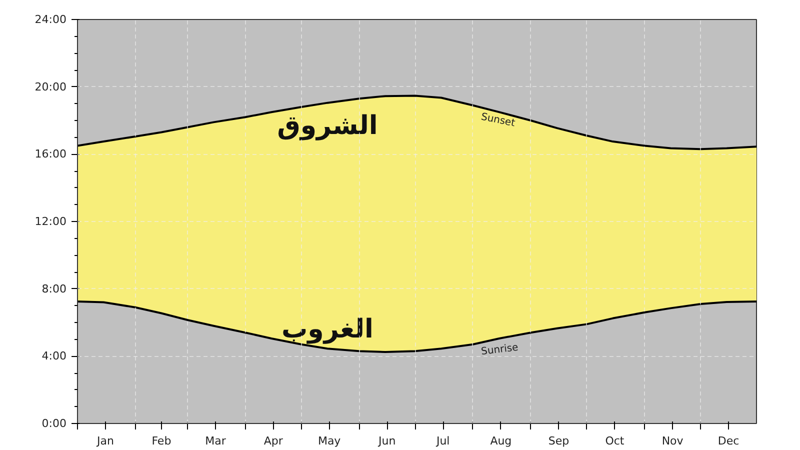  What do you see at coordinates (50, 87) in the screenshot?
I see `y-tick-label: 20:00` at bounding box center [50, 87].